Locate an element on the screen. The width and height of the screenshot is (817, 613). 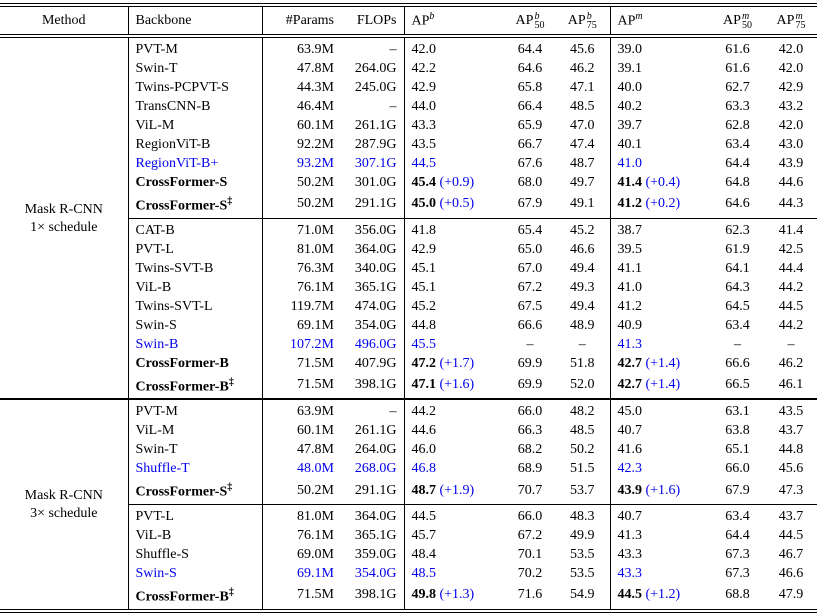
ap50-box-cell: – is located at coordinates (530, 344).